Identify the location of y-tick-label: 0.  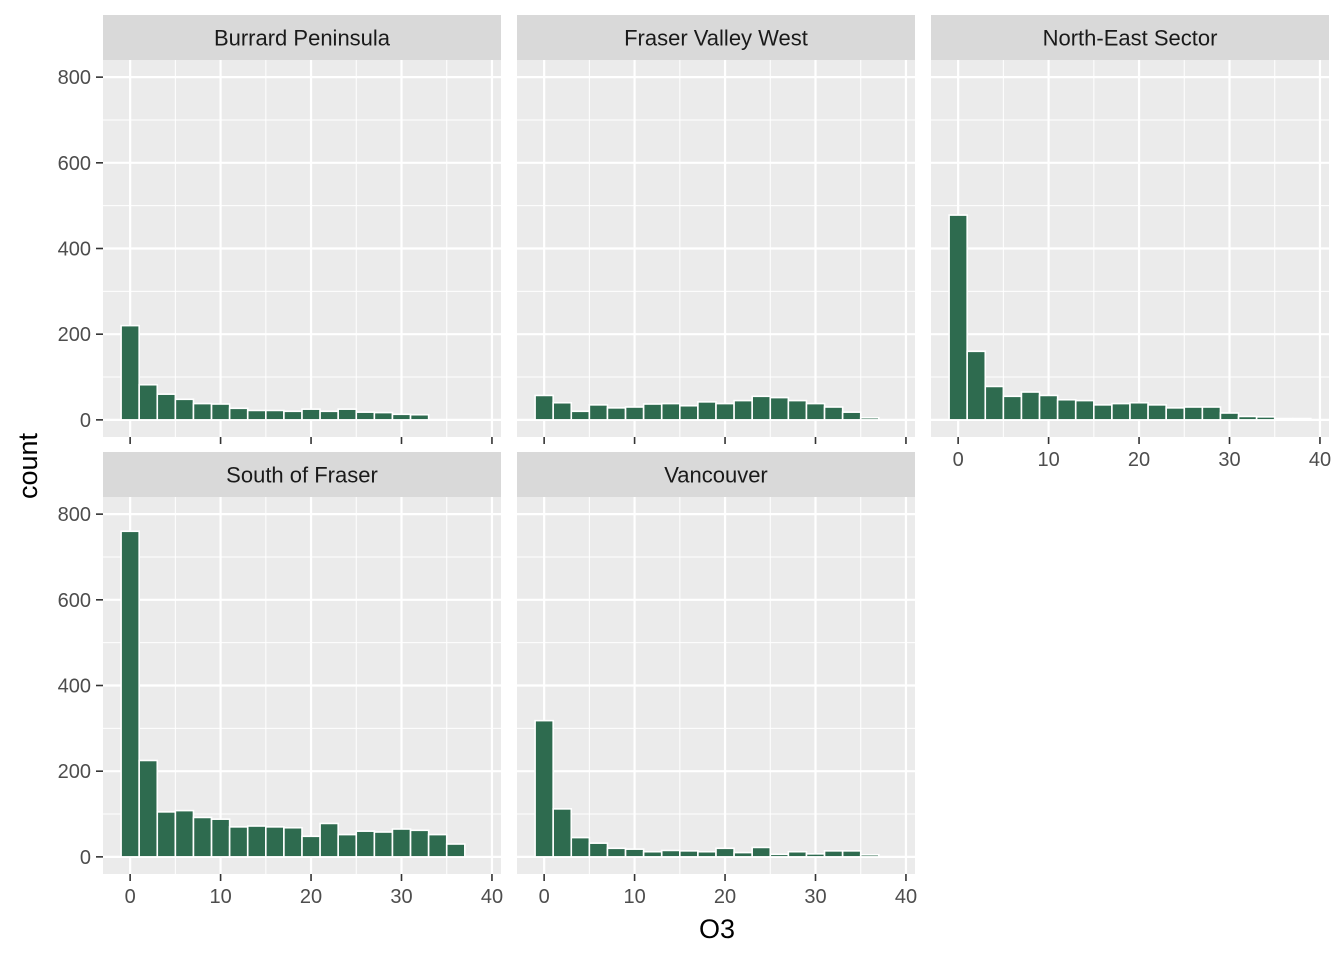
(85, 858).